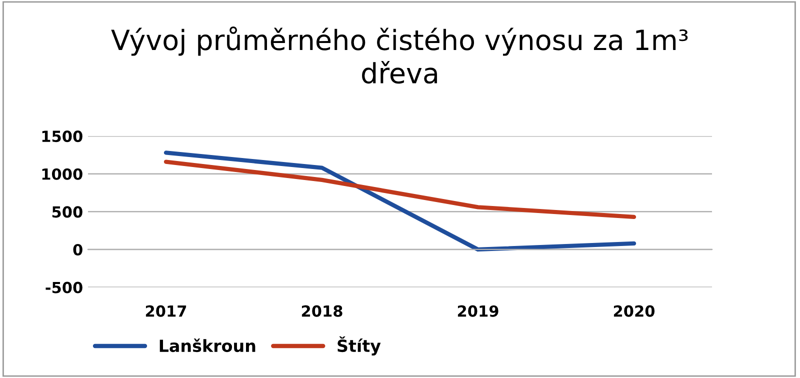 The height and width of the screenshot is (378, 800). What do you see at coordinates (166, 311) in the screenshot?
I see `x-tick-label: 2017` at bounding box center [166, 311].